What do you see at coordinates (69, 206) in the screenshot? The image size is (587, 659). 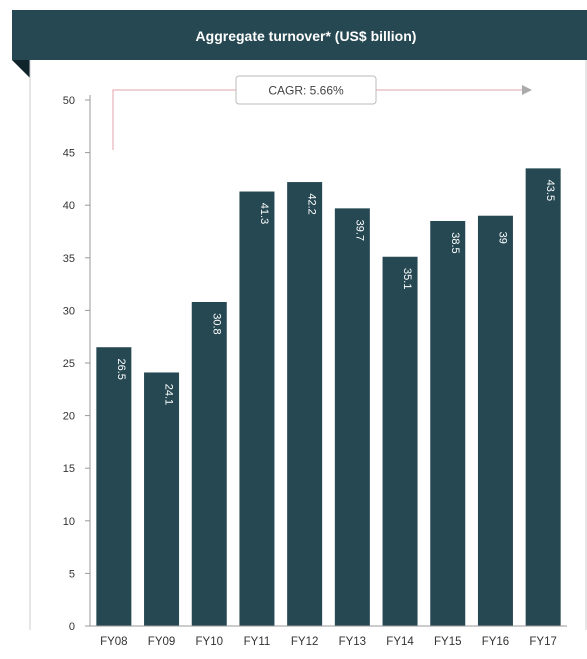 I see `y-tick-label: 40` at bounding box center [69, 206].